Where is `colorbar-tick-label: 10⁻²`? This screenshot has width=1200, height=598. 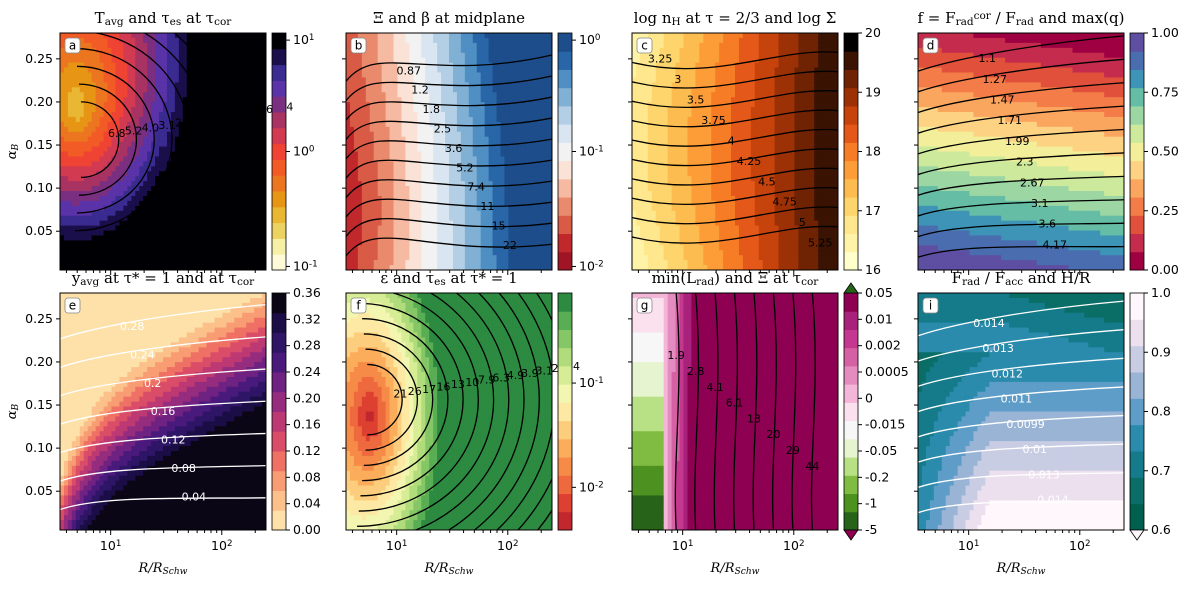 colorbar-tick-label: 10⁻² is located at coordinates (591, 486).